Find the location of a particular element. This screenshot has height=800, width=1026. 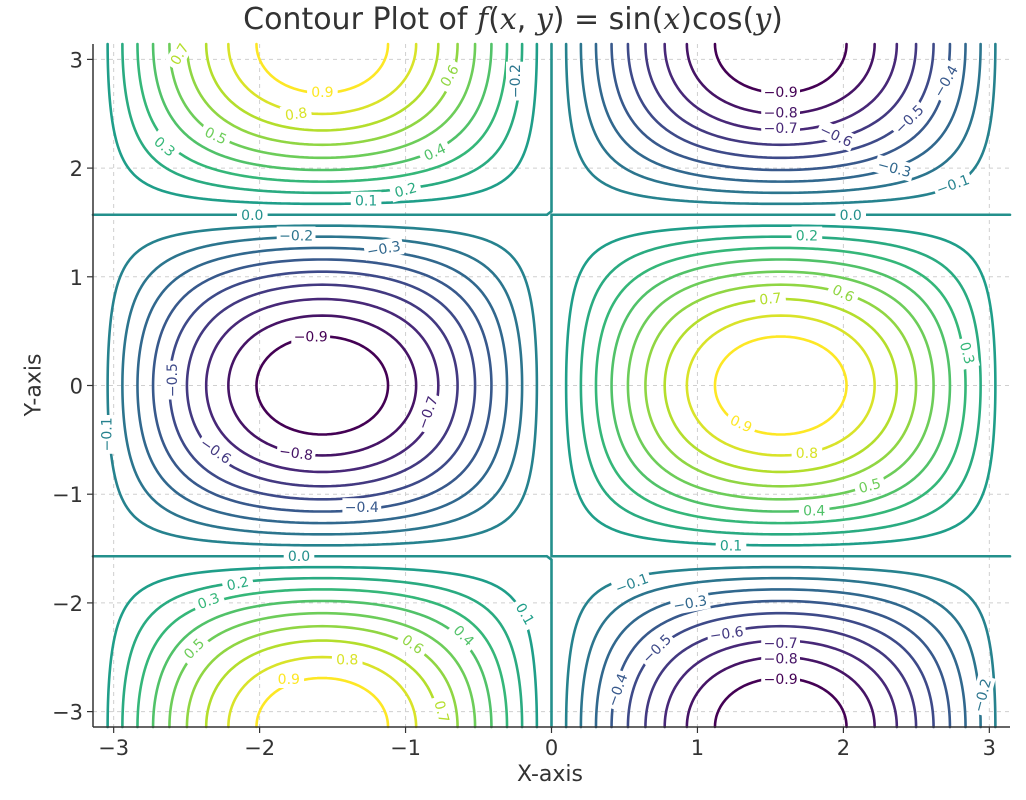

chart-title: Contour Plot of f(x, y) = sin(x)cos(y) is located at coordinates (513, 19).